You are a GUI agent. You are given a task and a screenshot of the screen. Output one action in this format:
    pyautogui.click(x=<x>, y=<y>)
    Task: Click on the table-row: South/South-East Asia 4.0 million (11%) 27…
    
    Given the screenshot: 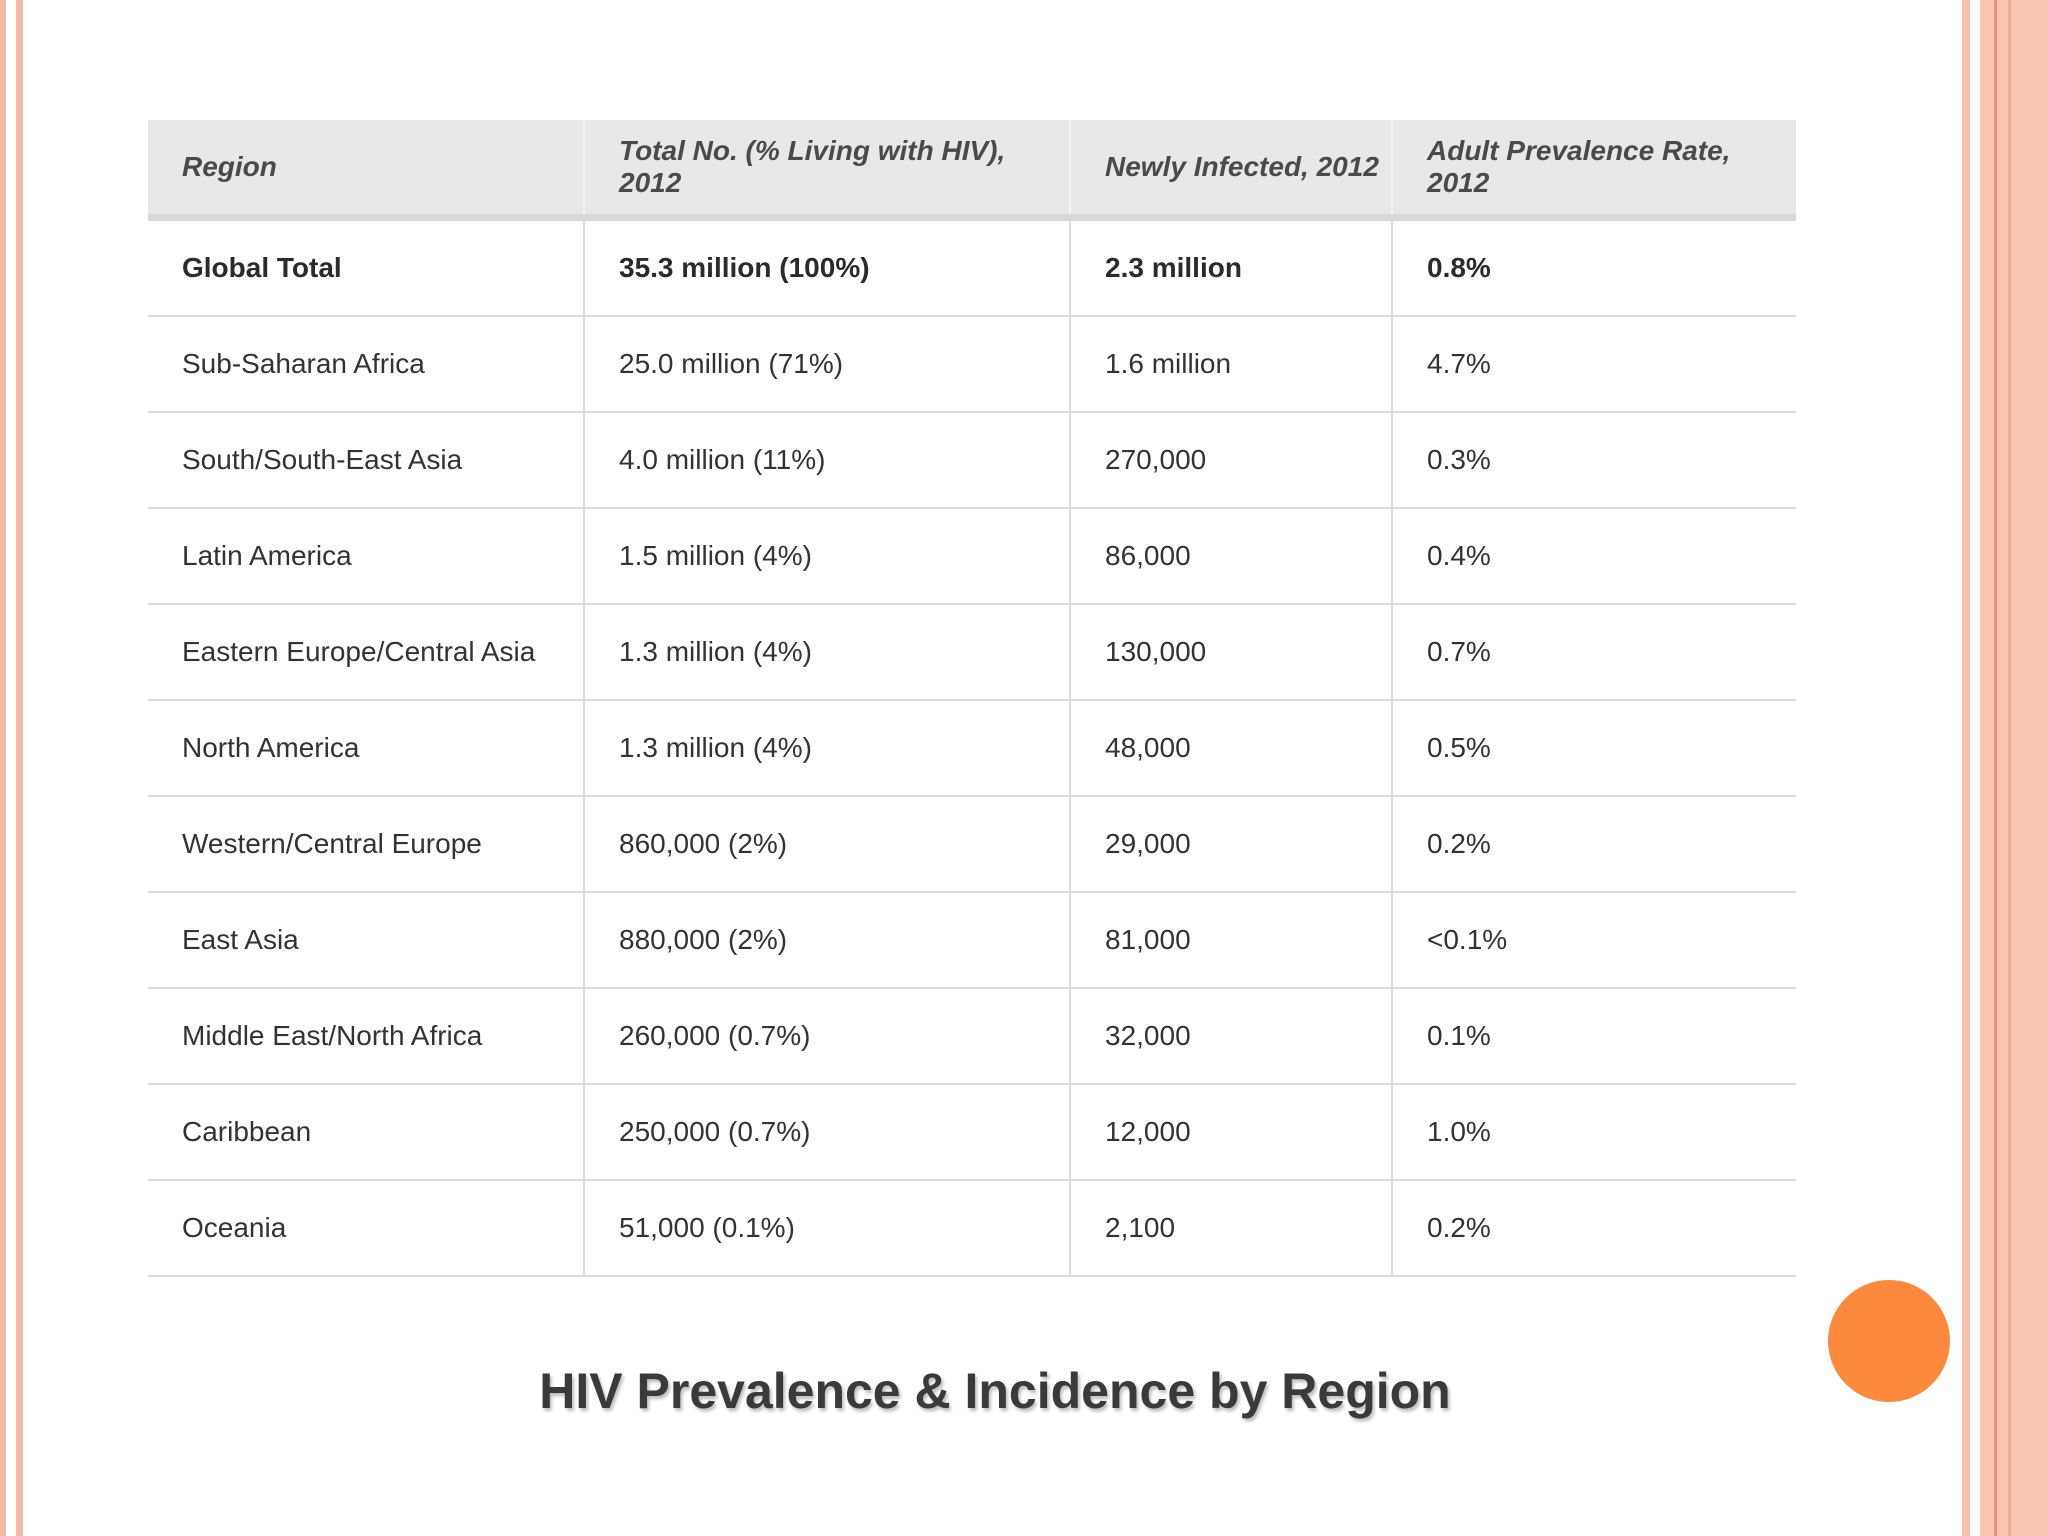 What is the action you would take?
    pyautogui.click(x=972, y=460)
    